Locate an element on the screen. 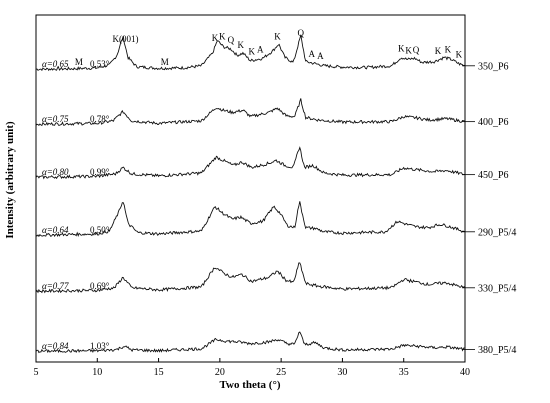 The width and height of the screenshot is (550, 403). series-name-label: 290_P5/4 is located at coordinates (497, 232).